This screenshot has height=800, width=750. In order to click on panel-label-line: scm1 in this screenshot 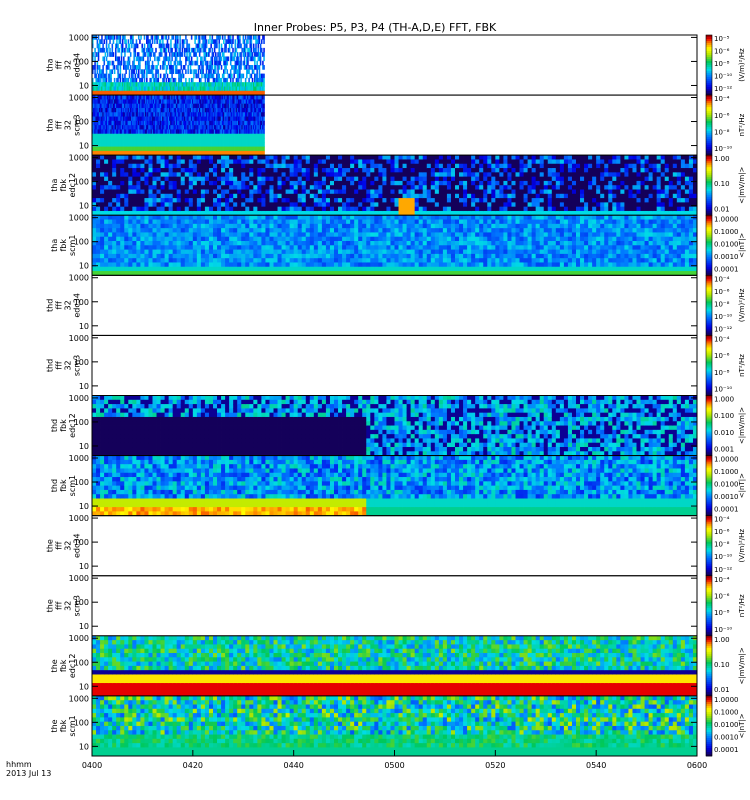, I will do `click(72, 245)`.